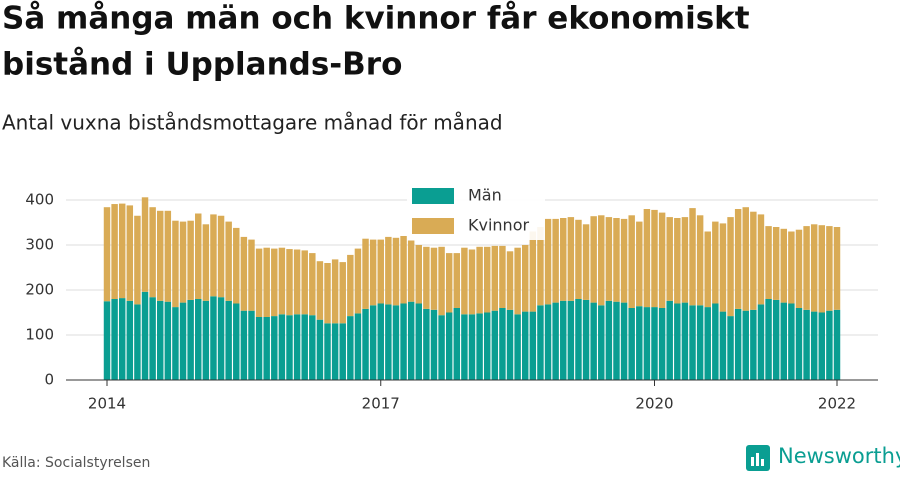 This screenshot has width=900, height=478. I want to click on brand: Newsworthy, so click(839, 456).